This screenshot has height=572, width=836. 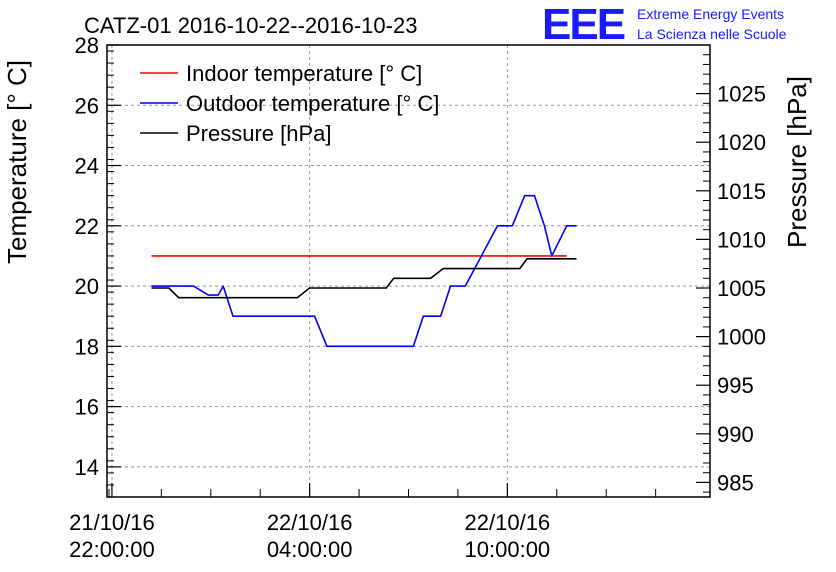 I want to click on x-tick-label-time: 22:00:00, so click(x=112, y=549).